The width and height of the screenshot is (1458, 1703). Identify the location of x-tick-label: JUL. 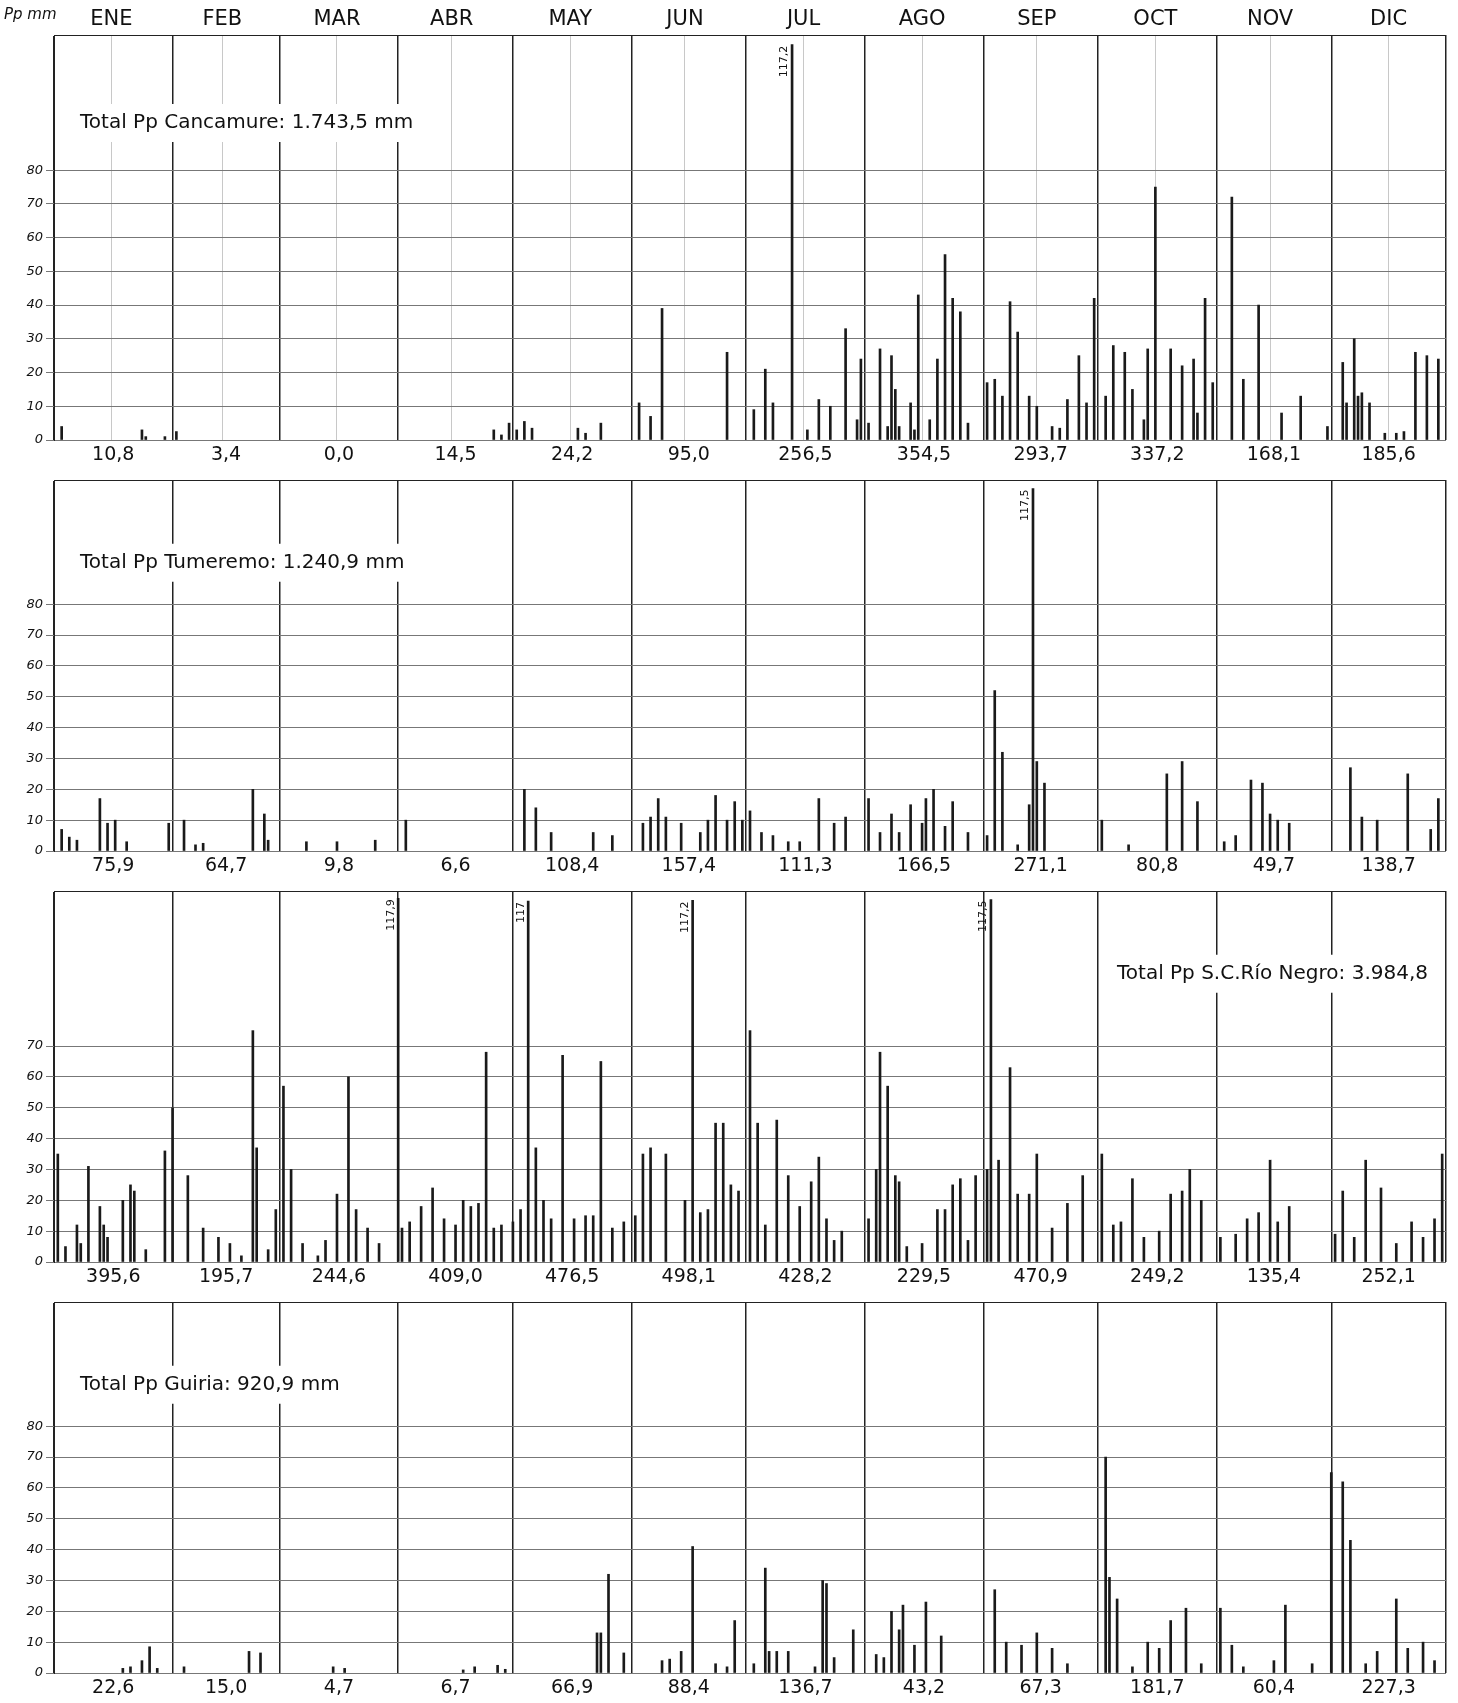
(802, 18).